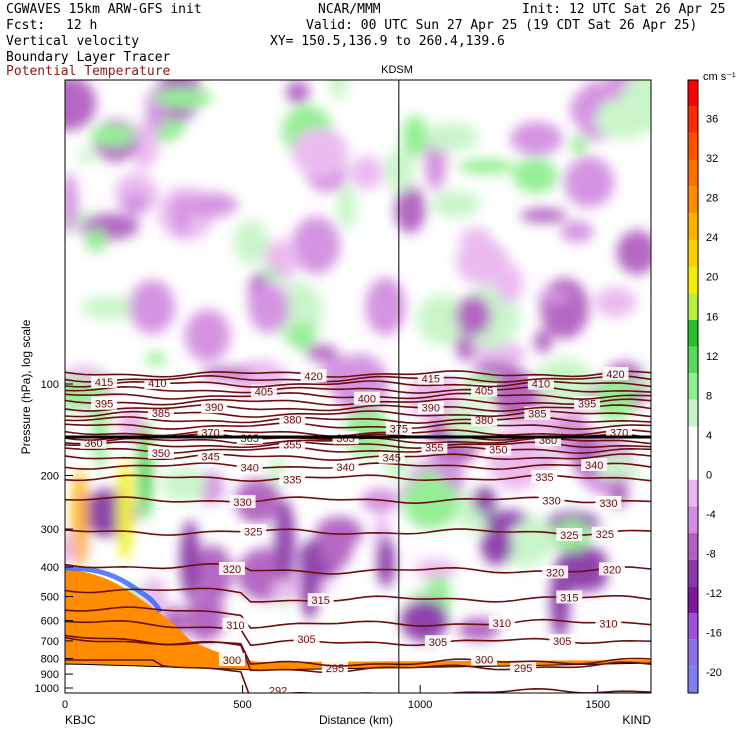 This screenshot has width=740, height=740. I want to click on isentrope-label: 350, so click(498, 450).